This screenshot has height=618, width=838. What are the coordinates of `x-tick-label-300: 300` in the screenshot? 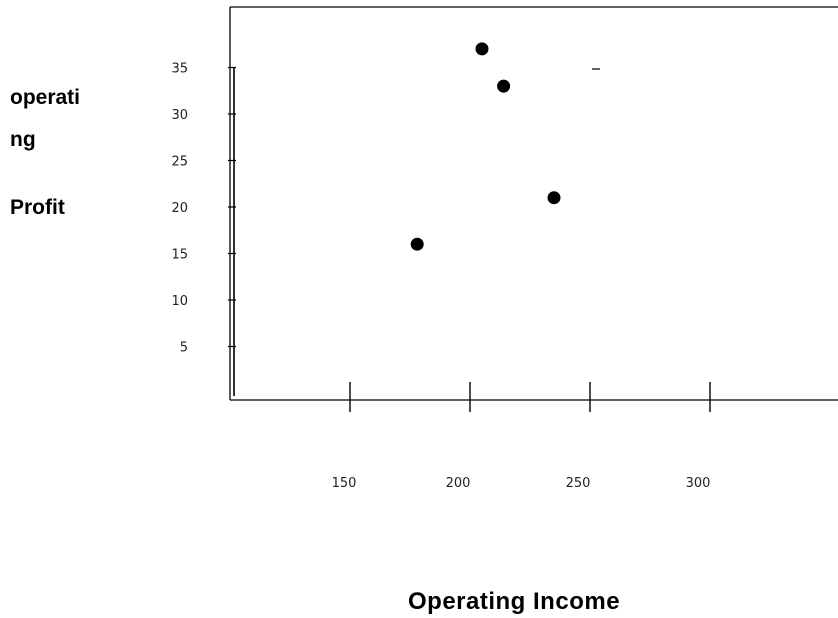 It's located at (698, 483).